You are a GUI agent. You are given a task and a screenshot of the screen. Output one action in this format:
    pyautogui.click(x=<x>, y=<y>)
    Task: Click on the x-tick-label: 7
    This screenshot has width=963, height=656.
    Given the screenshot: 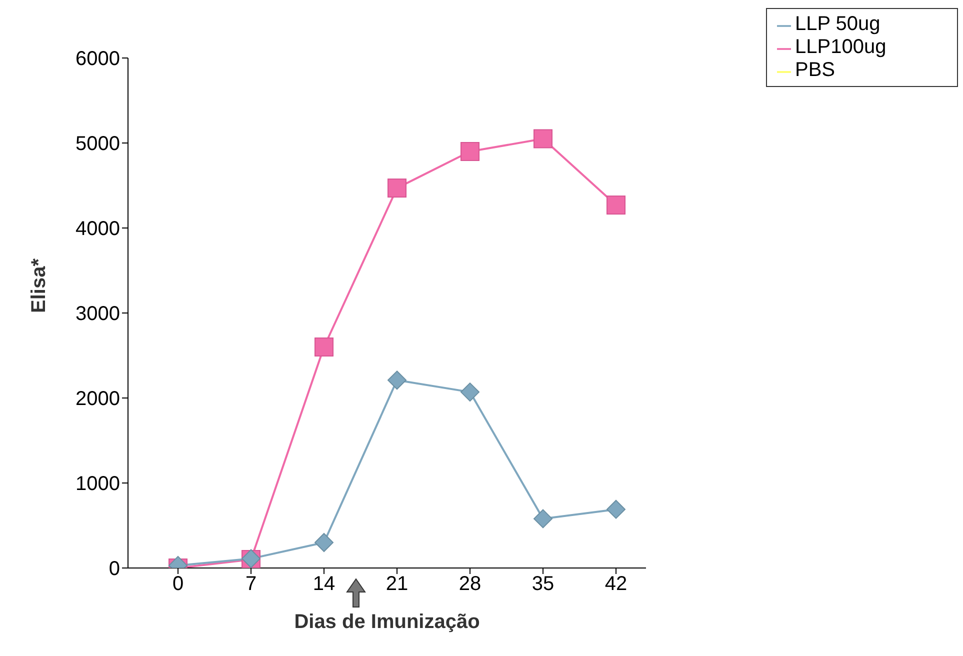 What is the action you would take?
    pyautogui.click(x=251, y=584)
    